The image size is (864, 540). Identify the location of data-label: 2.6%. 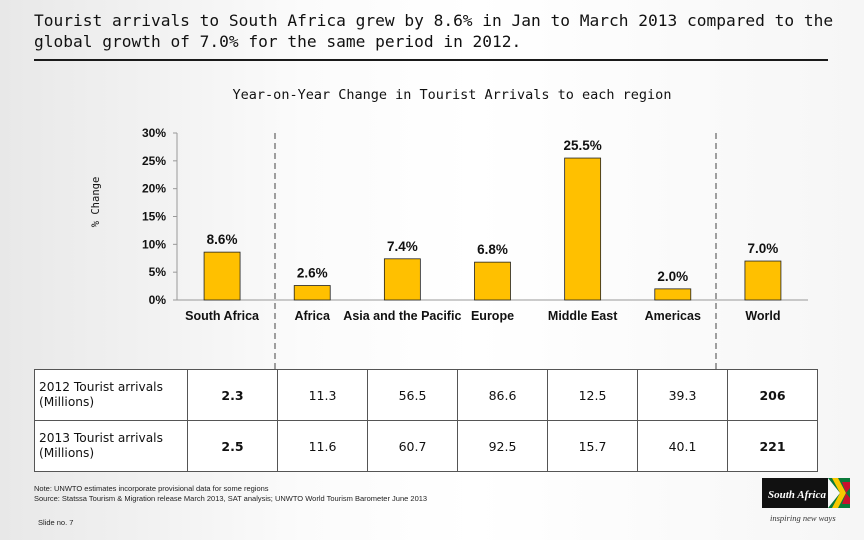
(312, 273).